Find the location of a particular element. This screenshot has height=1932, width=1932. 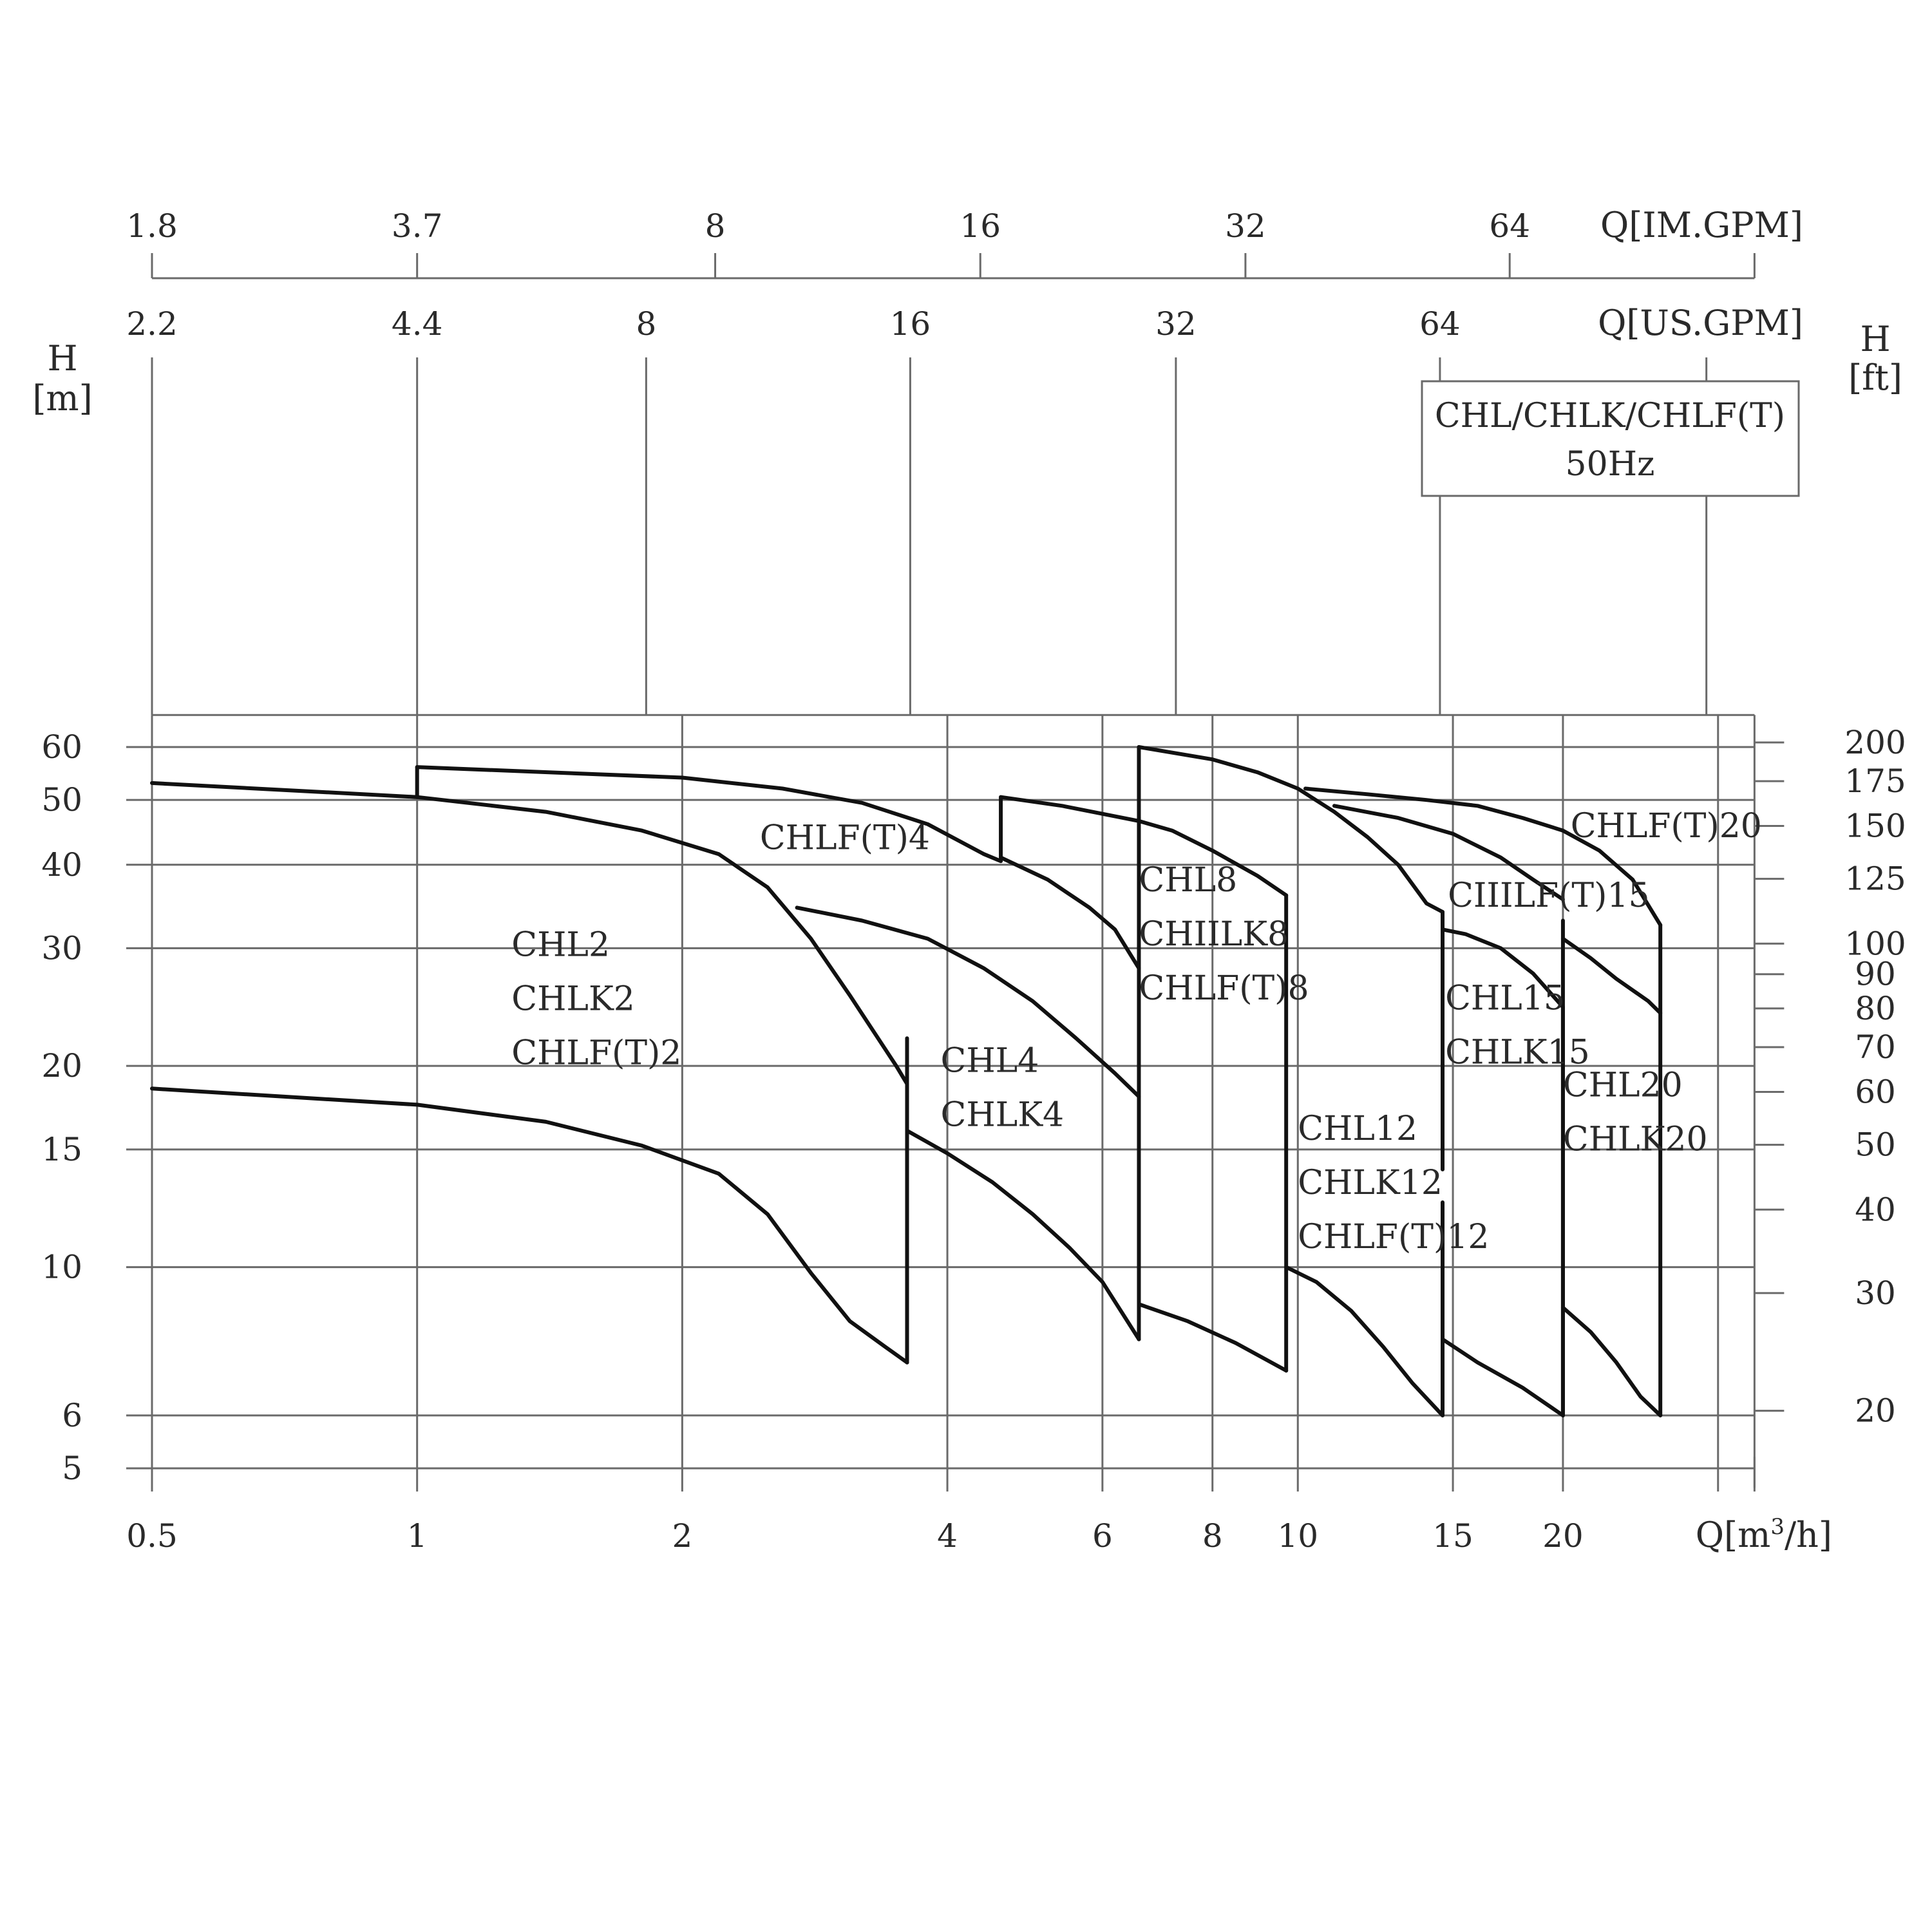

y-tick-label: 10 is located at coordinates (62, 1267).